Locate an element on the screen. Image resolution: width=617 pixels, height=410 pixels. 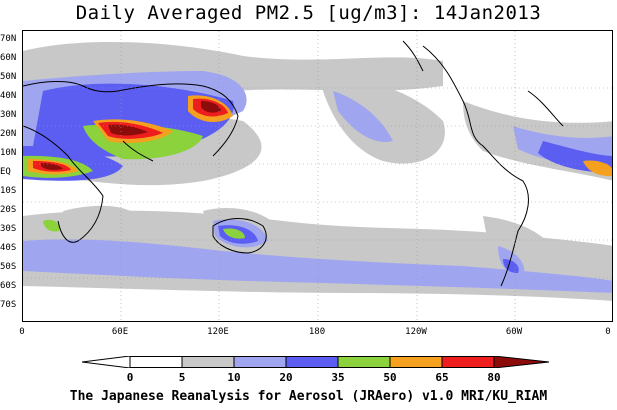
colorbar-arrow-left is located at coordinates (106, 362).